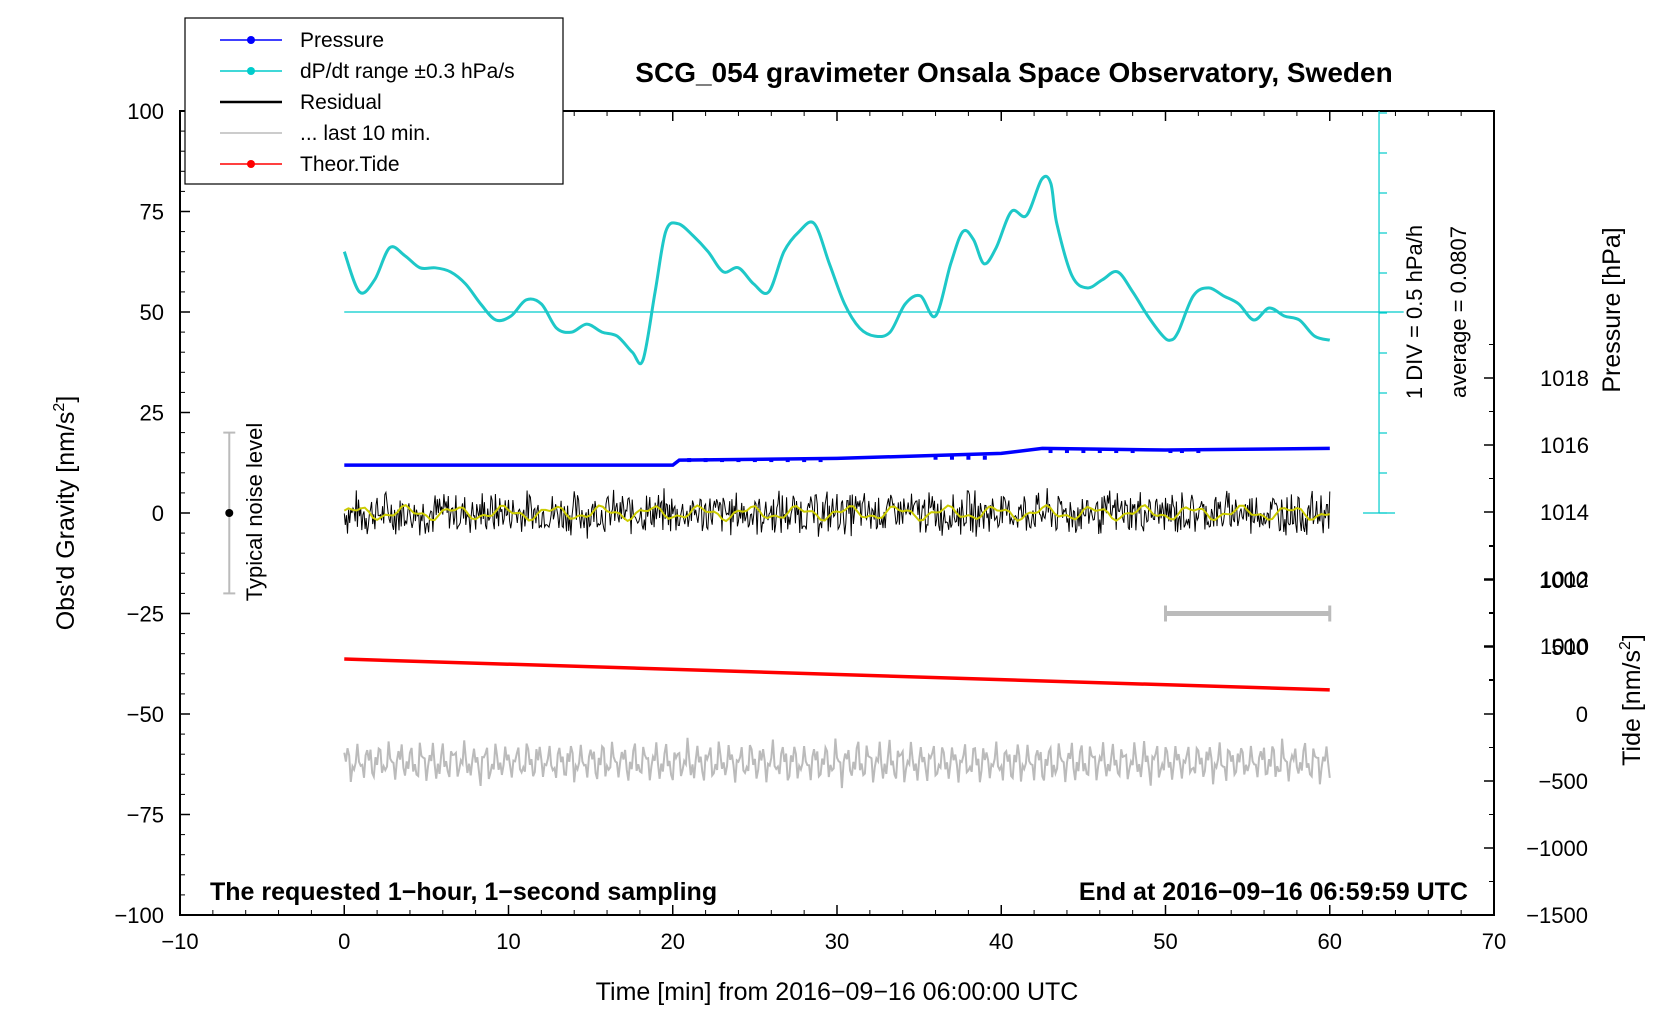 This screenshot has width=1676, height=1020. Describe the element at coordinates (341, 102) in the screenshot. I see `legend-label: Residual` at that location.